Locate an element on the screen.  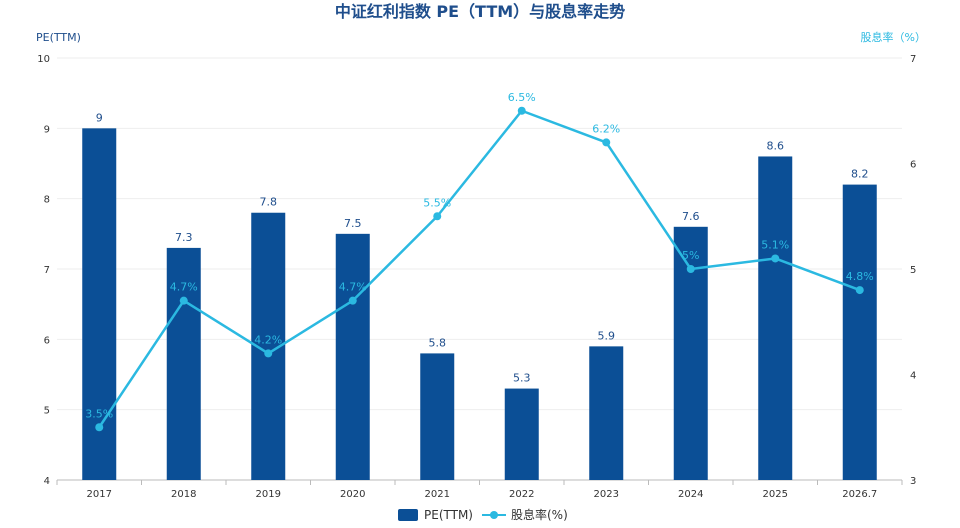
right-axis-tick-label: 3 is located at coordinates (913, 481).